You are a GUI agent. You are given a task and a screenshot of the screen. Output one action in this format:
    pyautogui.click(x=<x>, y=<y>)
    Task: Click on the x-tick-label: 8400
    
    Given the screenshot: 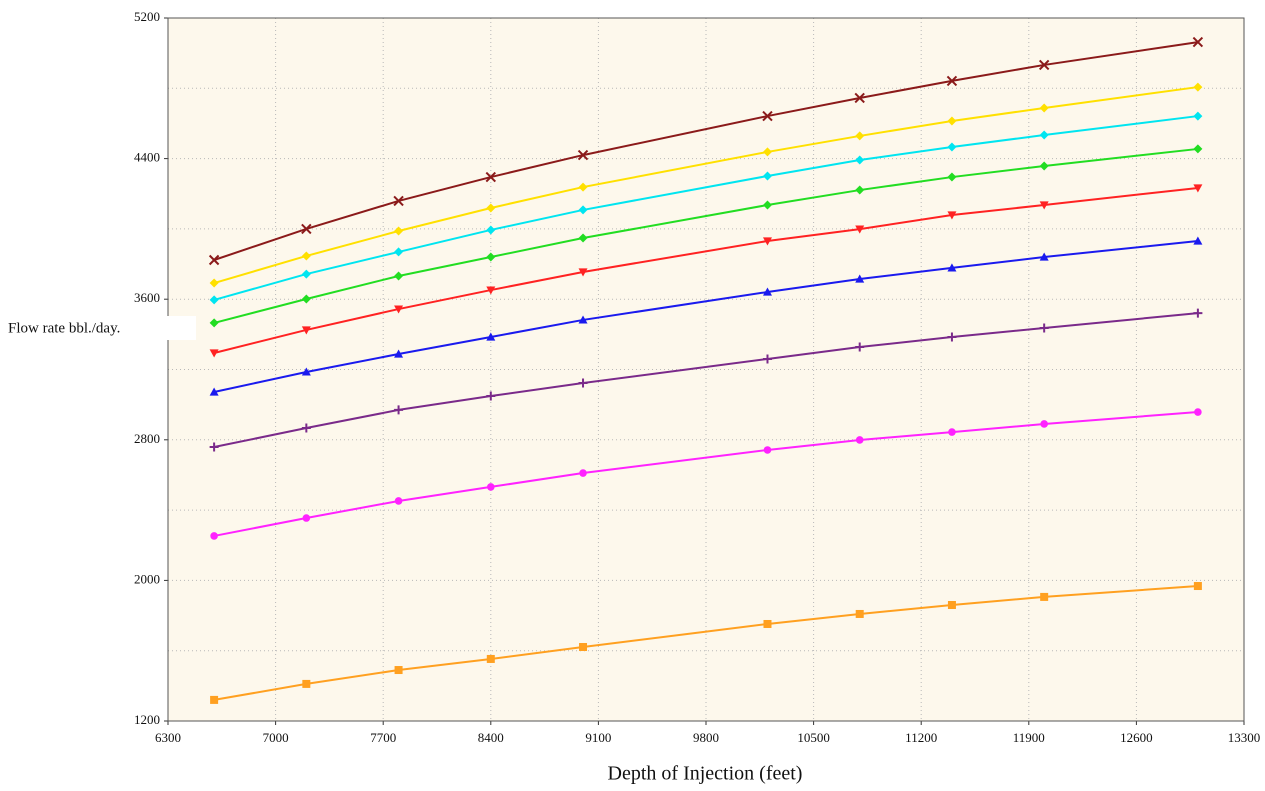 What is the action you would take?
    pyautogui.click(x=491, y=737)
    